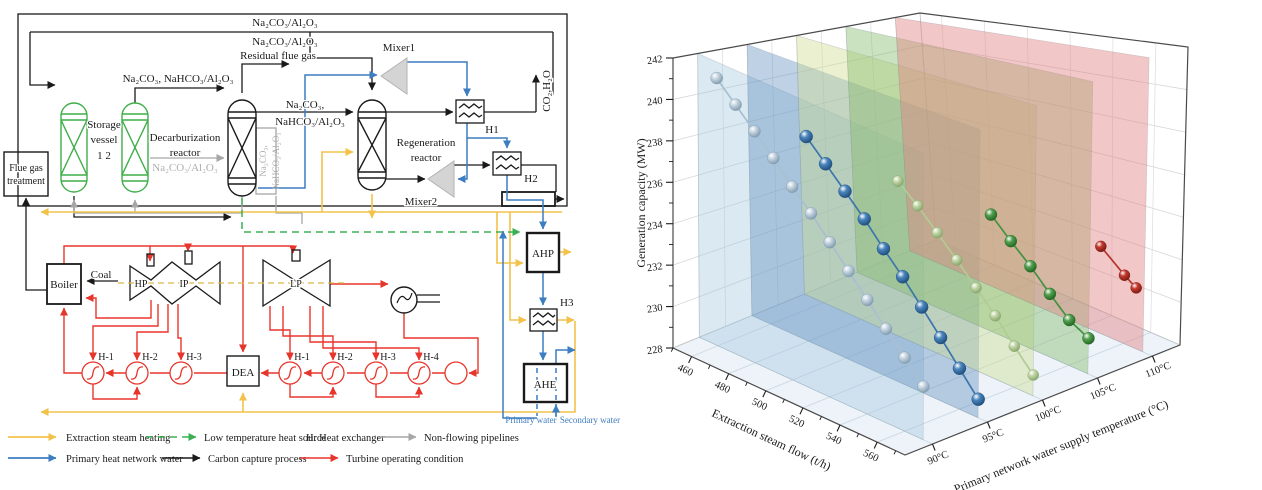 This screenshot has width=1262, height=490. I want to click on condensate-pump, so click(456, 373).